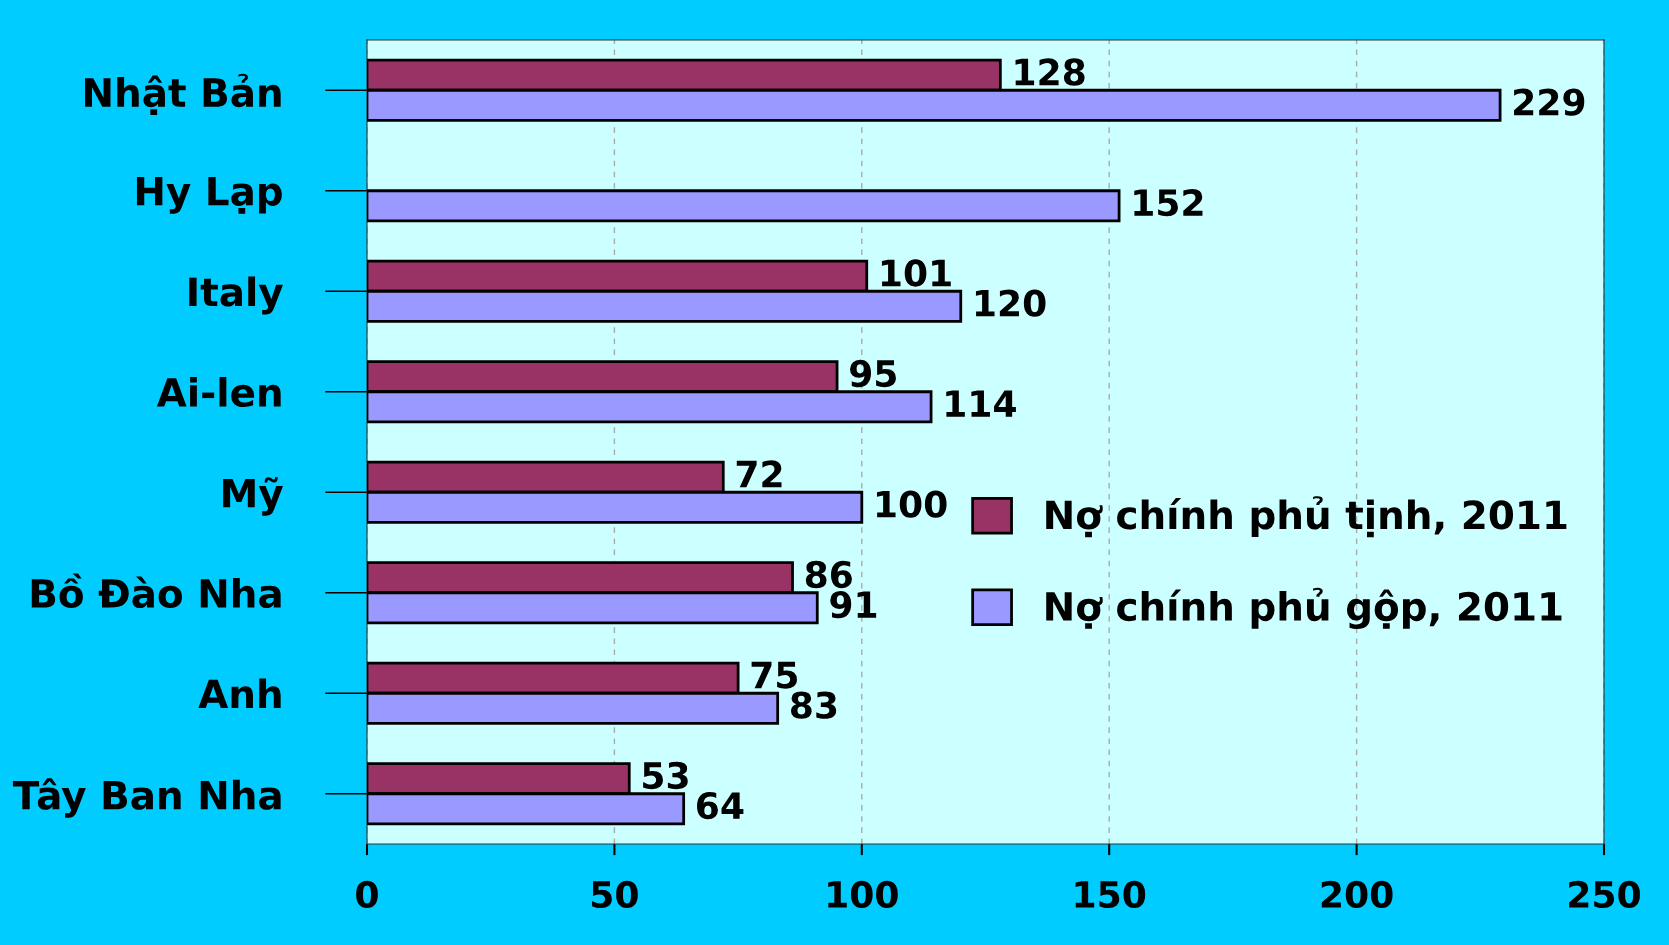 Image resolution: width=1669 pixels, height=945 pixels. What do you see at coordinates (1306, 517) in the screenshot?
I see `legend-label: Nợ chính phủ tịnh, 2011` at bounding box center [1306, 517].